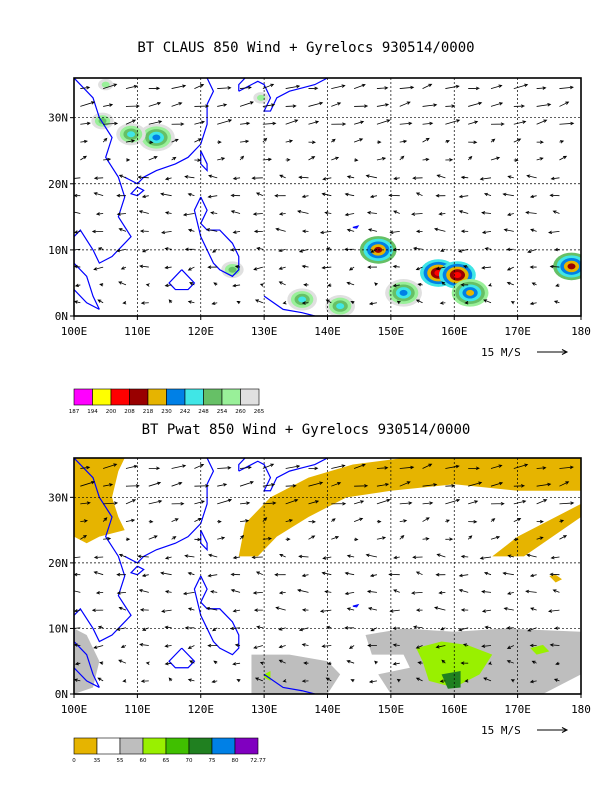 This screenshot has width=612, height=792. Describe the element at coordinates (129, 412) in the screenshot. I see `colorbar-level-label: 208` at that location.